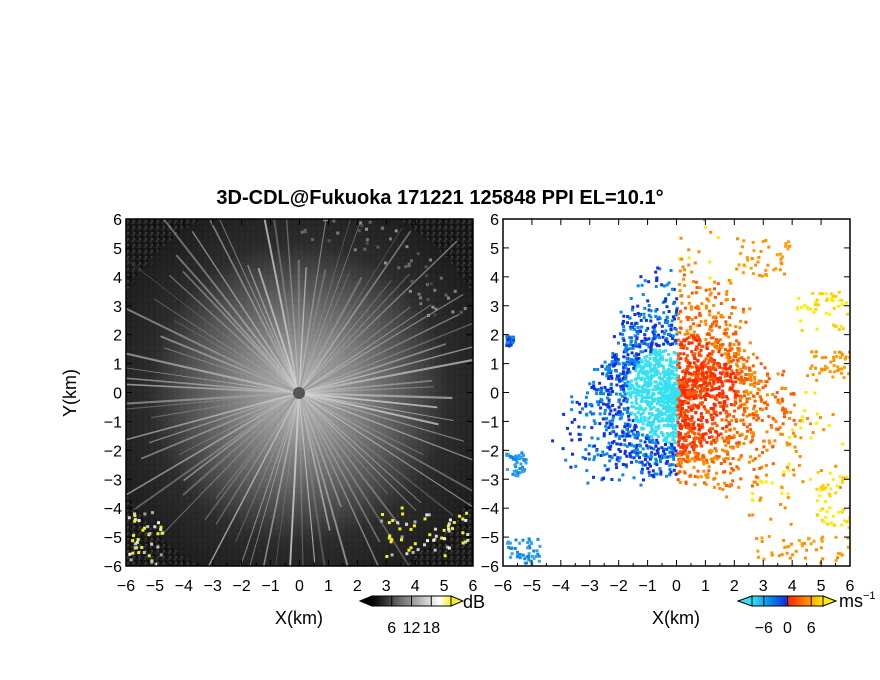 The height and width of the screenshot is (680, 880). What do you see at coordinates (490, 451) in the screenshot?
I see `velocity-y-tick-label: −2` at bounding box center [490, 451].